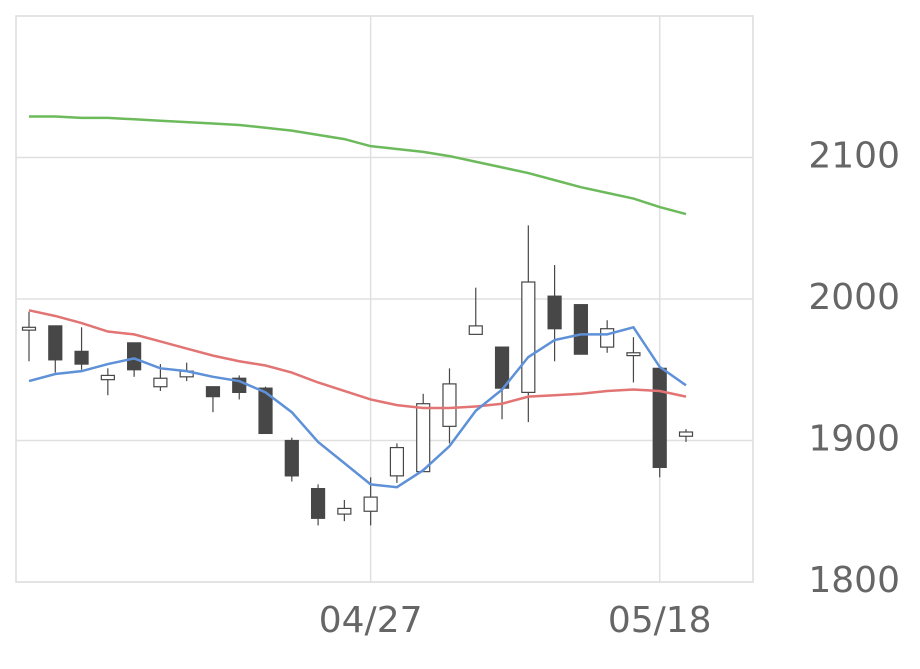 The image size is (920, 669). What do you see at coordinates (854, 156) in the screenshot?
I see `y-tick-label: 2100` at bounding box center [854, 156].